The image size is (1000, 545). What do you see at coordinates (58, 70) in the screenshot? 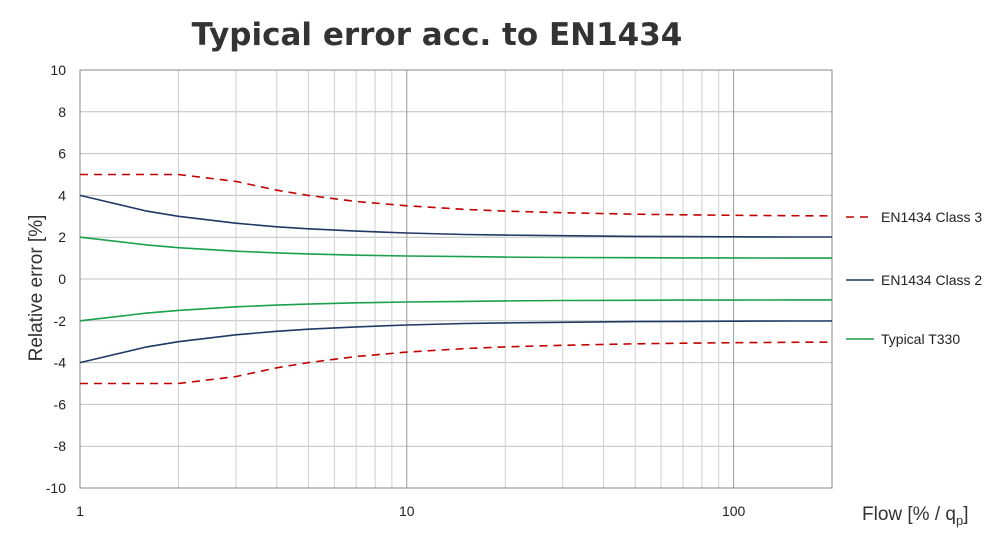
I see `y-tick-label: 10` at bounding box center [58, 70].